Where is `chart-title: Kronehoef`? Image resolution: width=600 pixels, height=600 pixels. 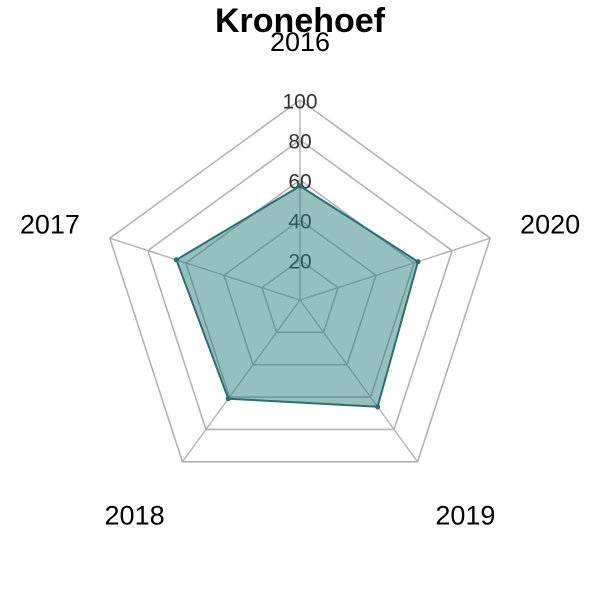 chart-title: Kronehoef is located at coordinates (300, 21).